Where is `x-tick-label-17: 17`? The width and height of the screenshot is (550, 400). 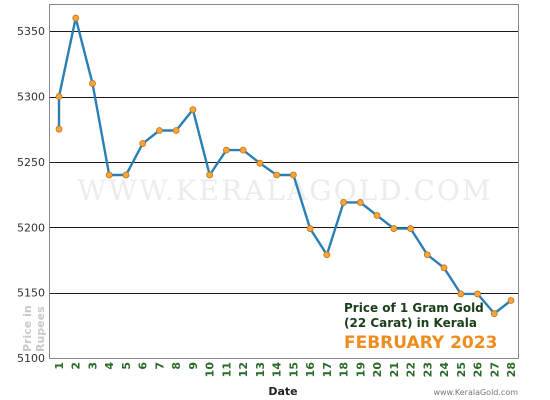
x-tick-label-17: 17 is located at coordinates (327, 369).